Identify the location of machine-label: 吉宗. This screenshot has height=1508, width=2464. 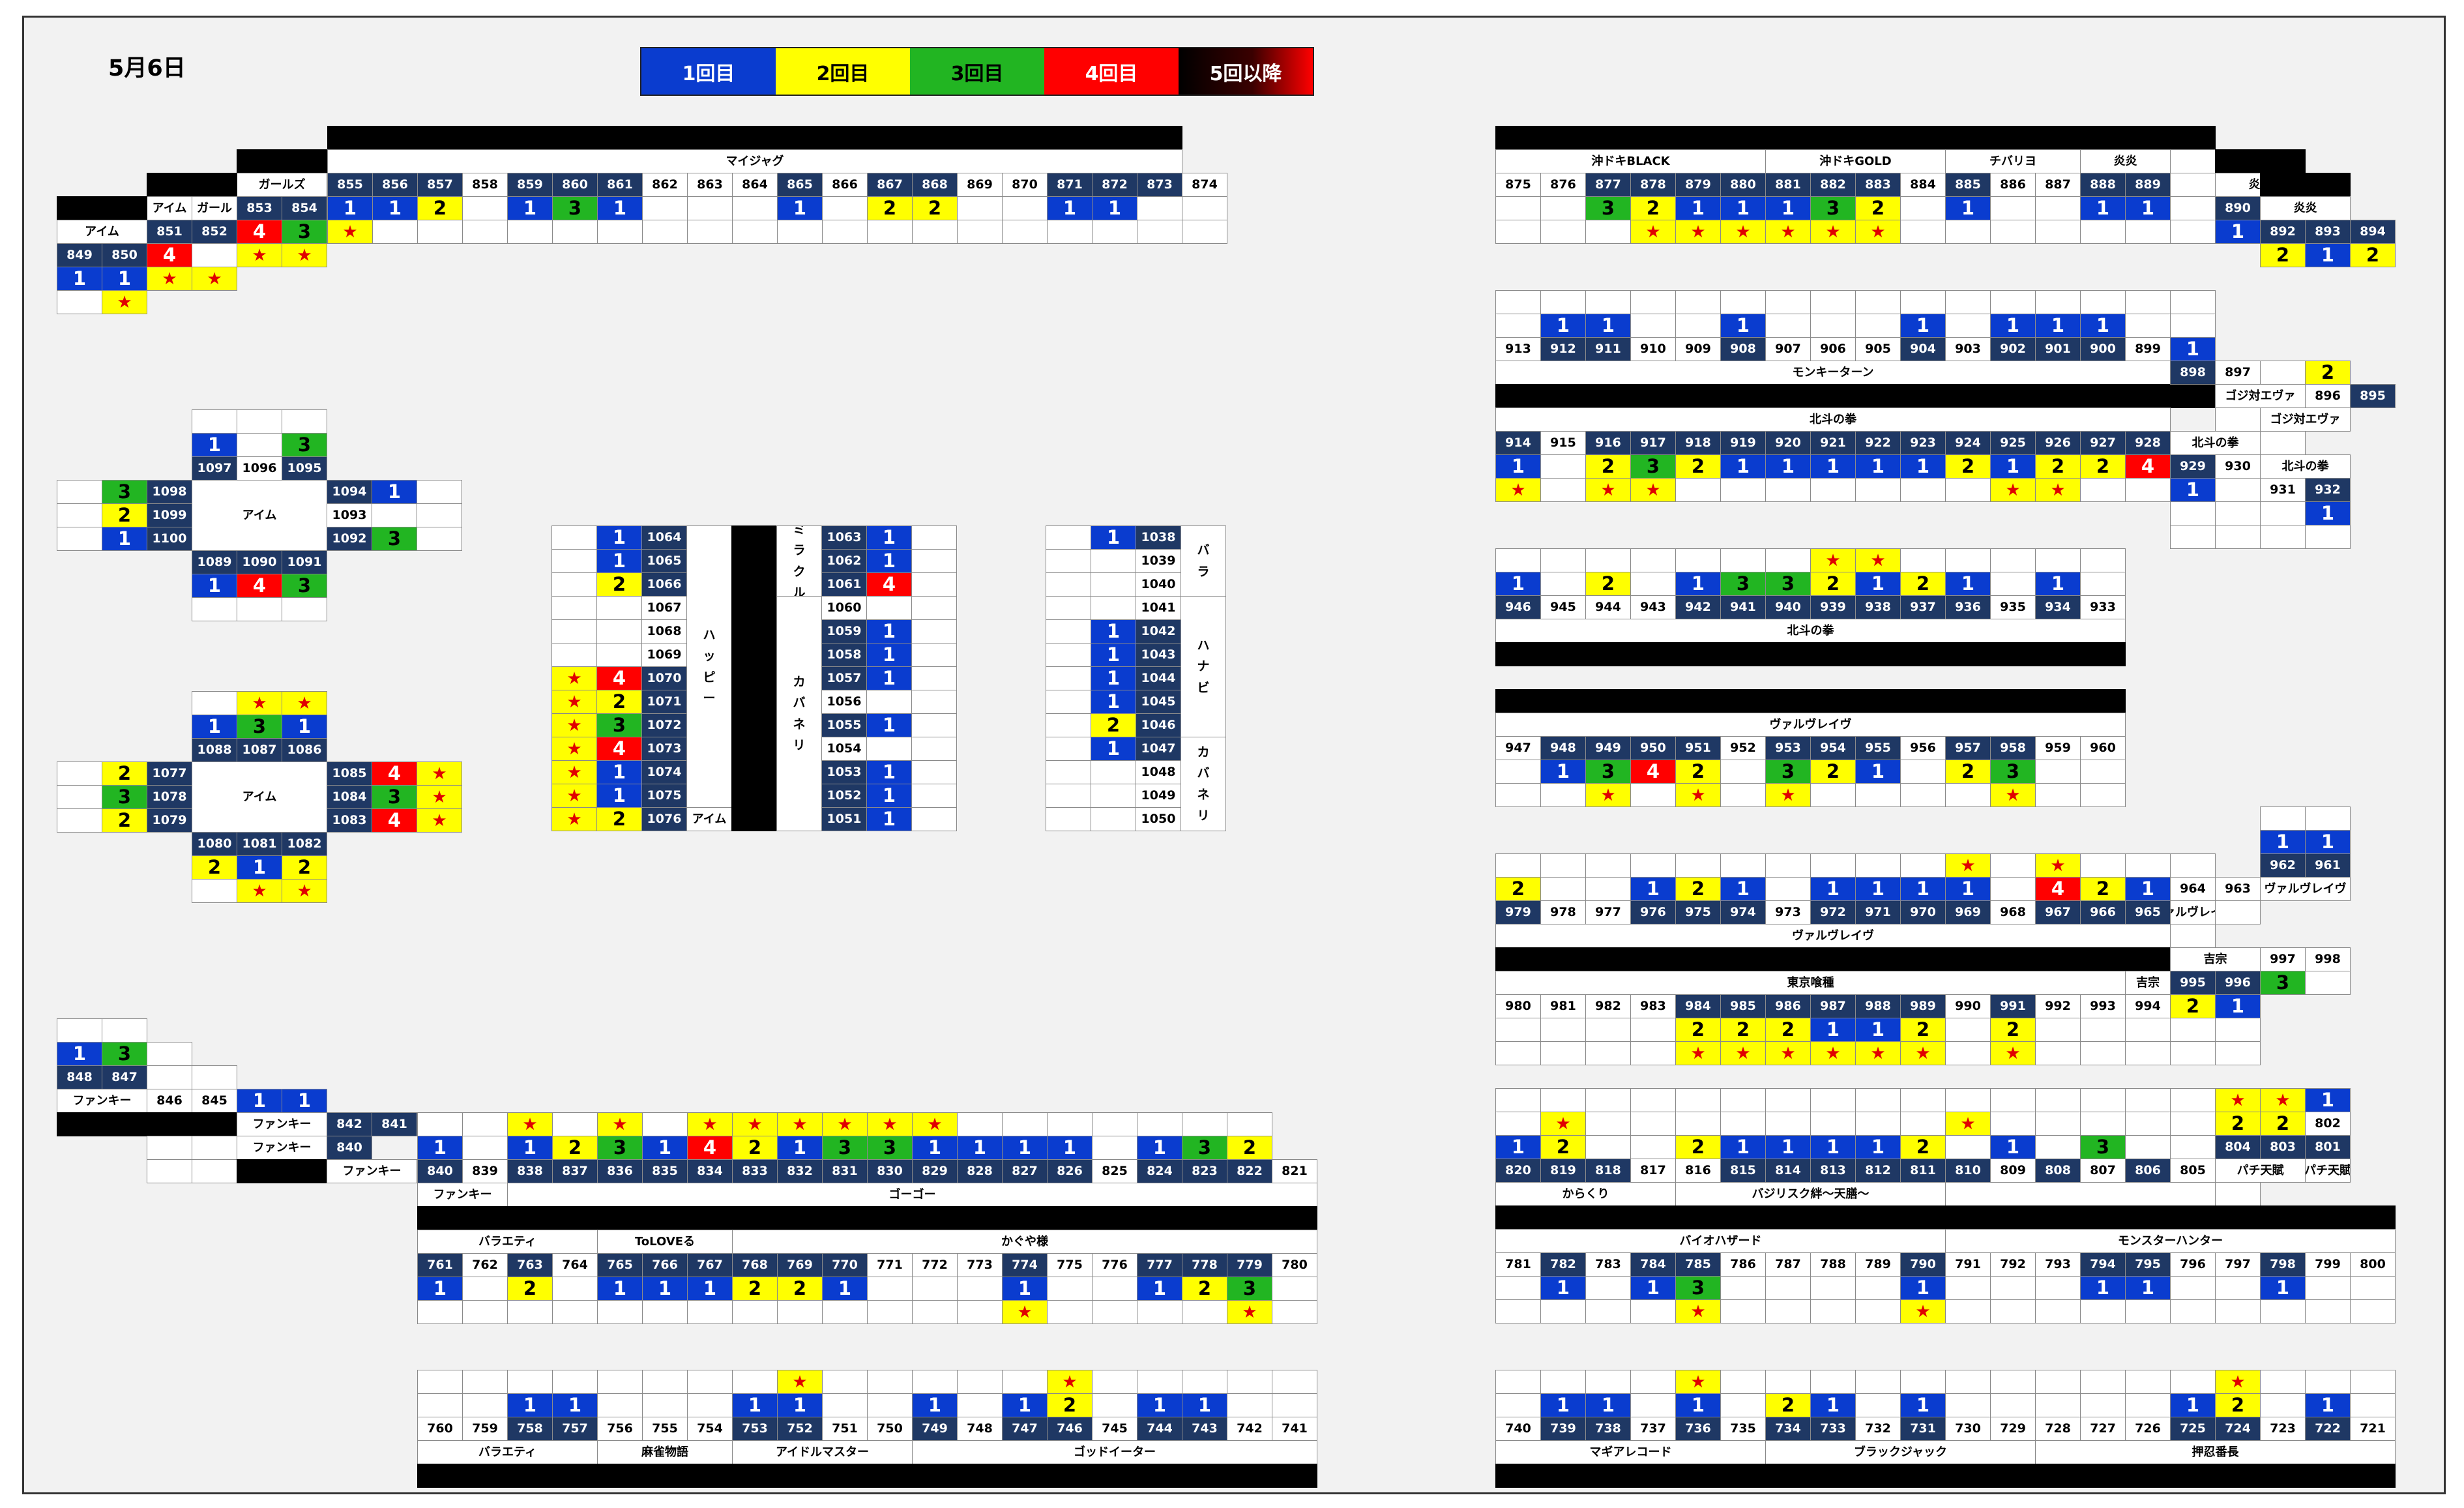
(2216, 959).